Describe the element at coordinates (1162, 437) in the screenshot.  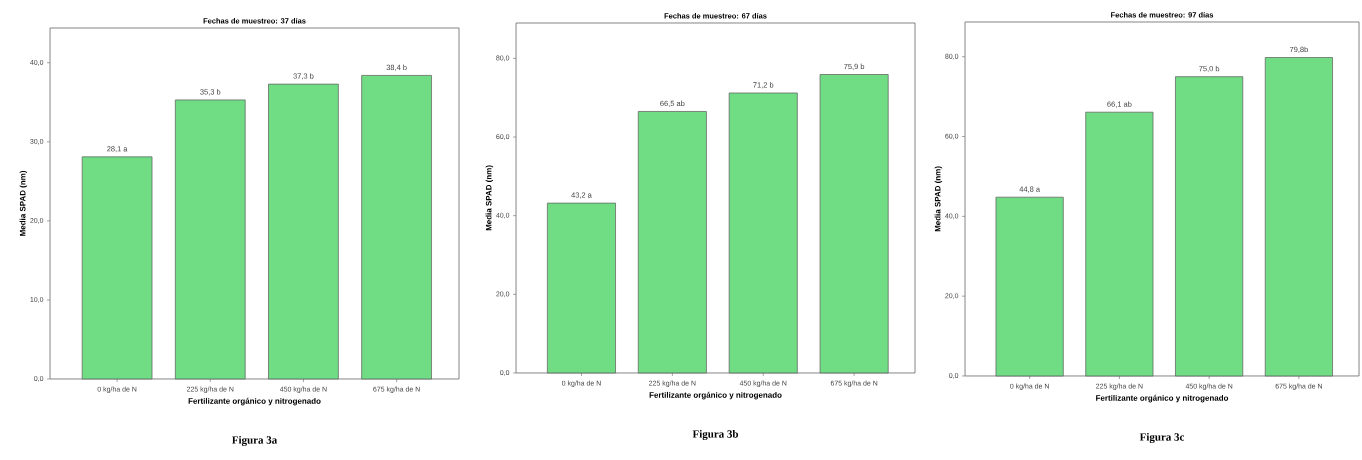
I see `text: Figura 3c` at that location.